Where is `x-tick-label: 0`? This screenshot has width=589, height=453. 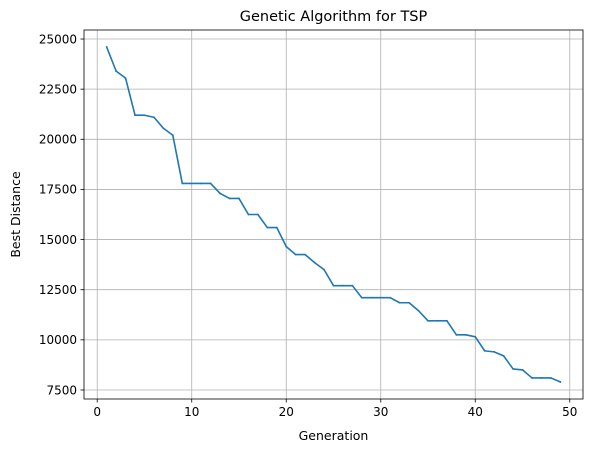 x-tick-label: 0 is located at coordinates (97, 412).